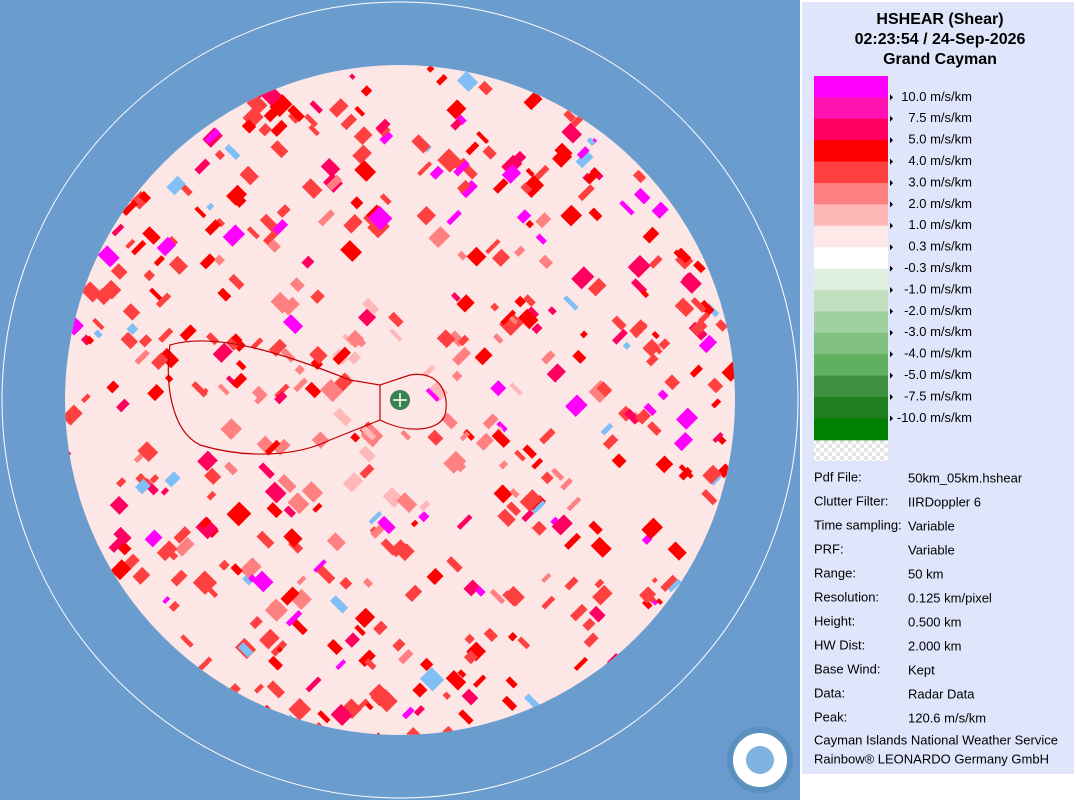 The width and height of the screenshot is (1076, 805). Describe the element at coordinates (938, 288) in the screenshot. I see `legend-label: -1.0 m/s/km` at that location.